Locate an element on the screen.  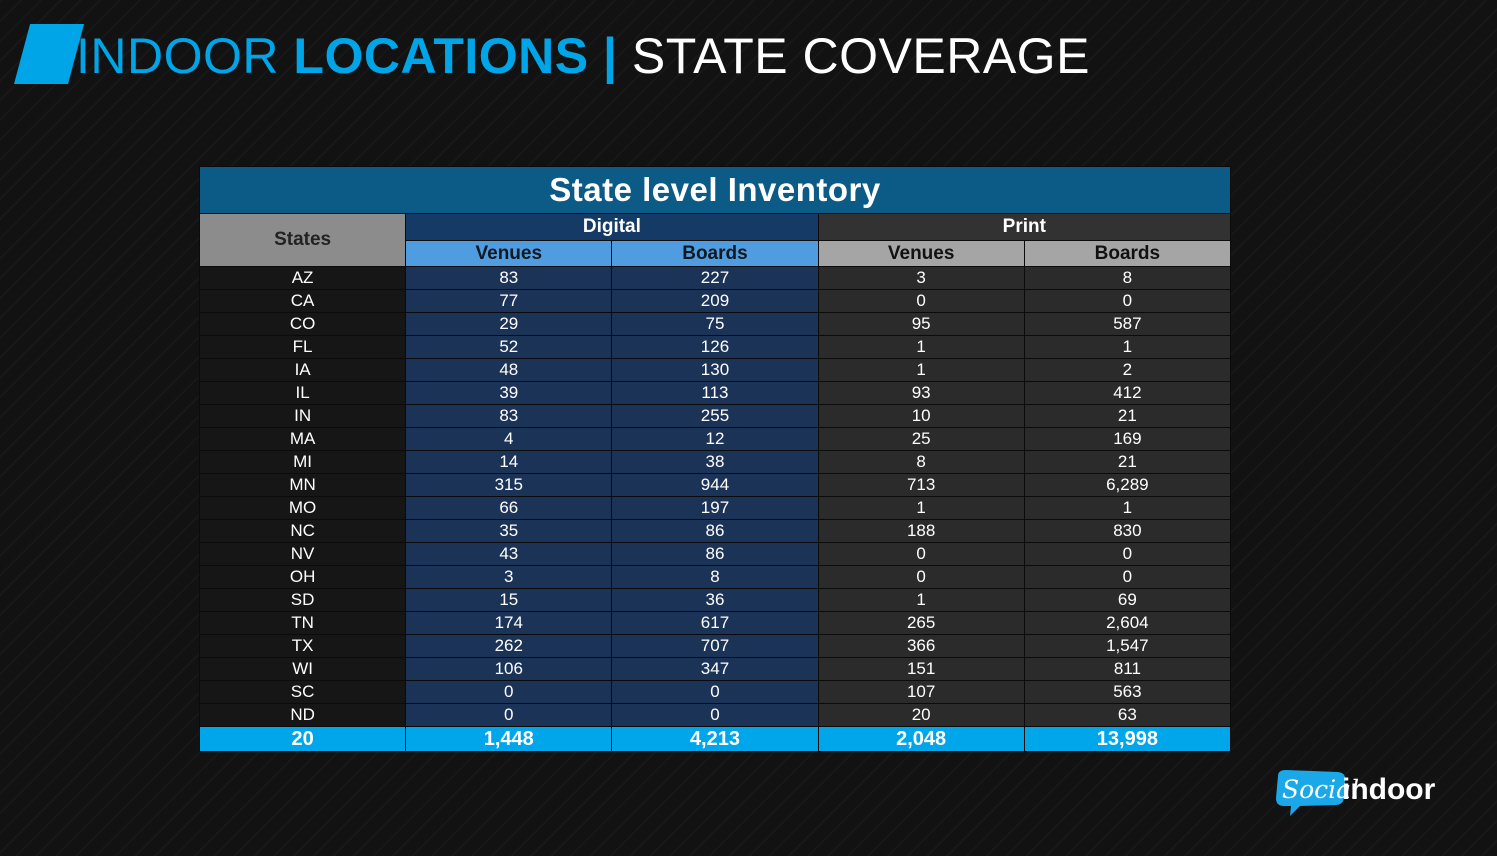
digital-venues-cell: 15 is located at coordinates (509, 600).